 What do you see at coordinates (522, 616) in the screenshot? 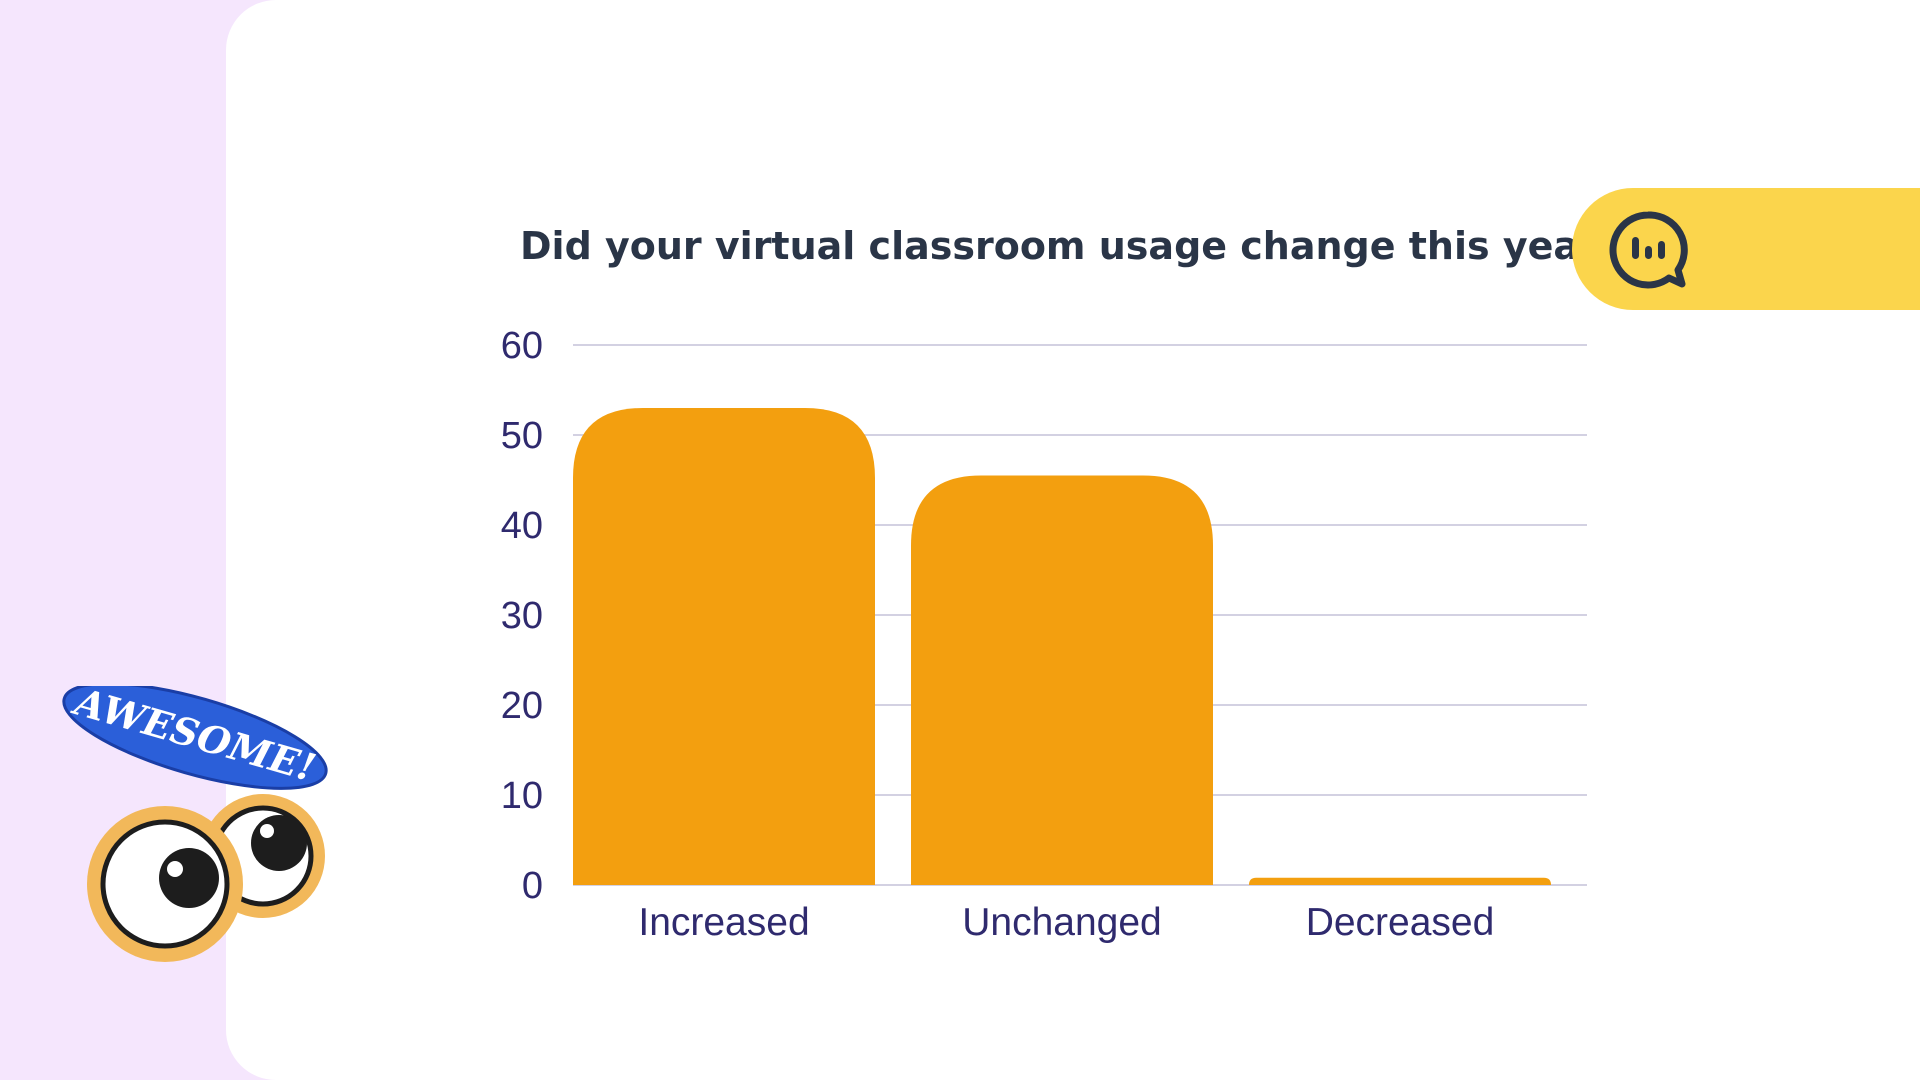
I see `y-tick-label: 30` at bounding box center [522, 616].